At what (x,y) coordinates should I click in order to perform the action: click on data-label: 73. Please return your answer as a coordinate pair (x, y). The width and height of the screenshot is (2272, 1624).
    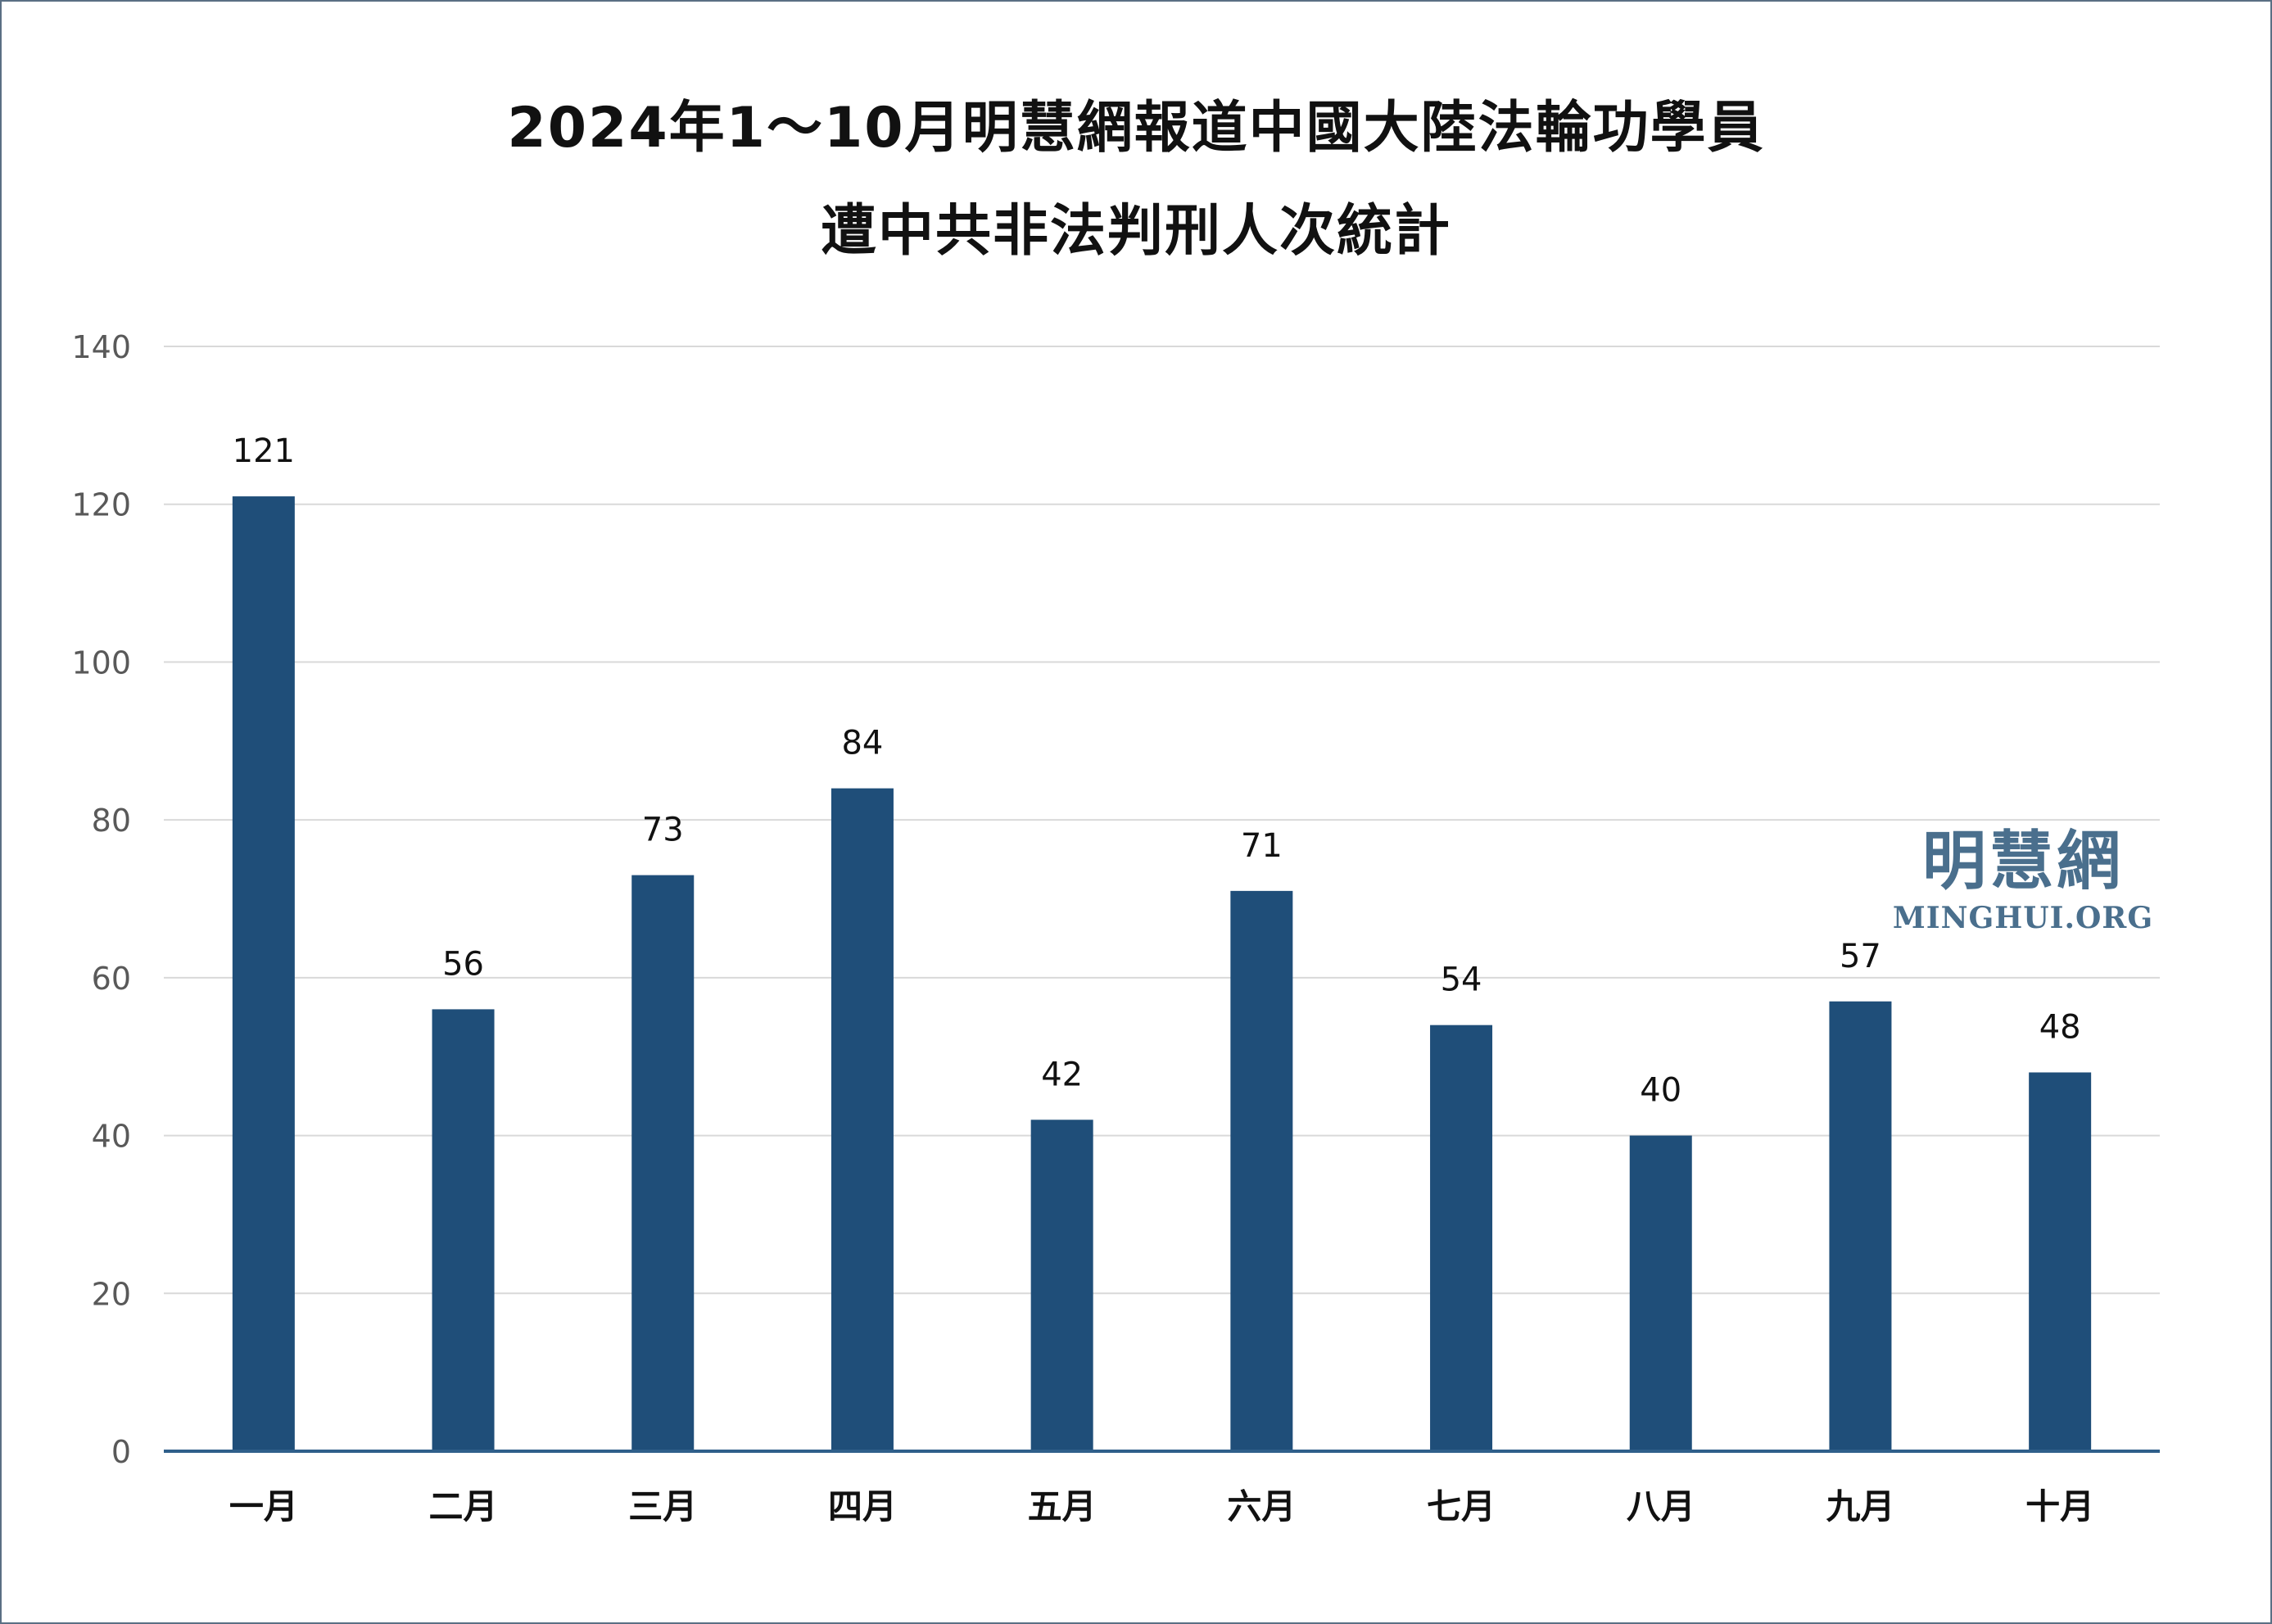
    Looking at the image, I should click on (663, 830).